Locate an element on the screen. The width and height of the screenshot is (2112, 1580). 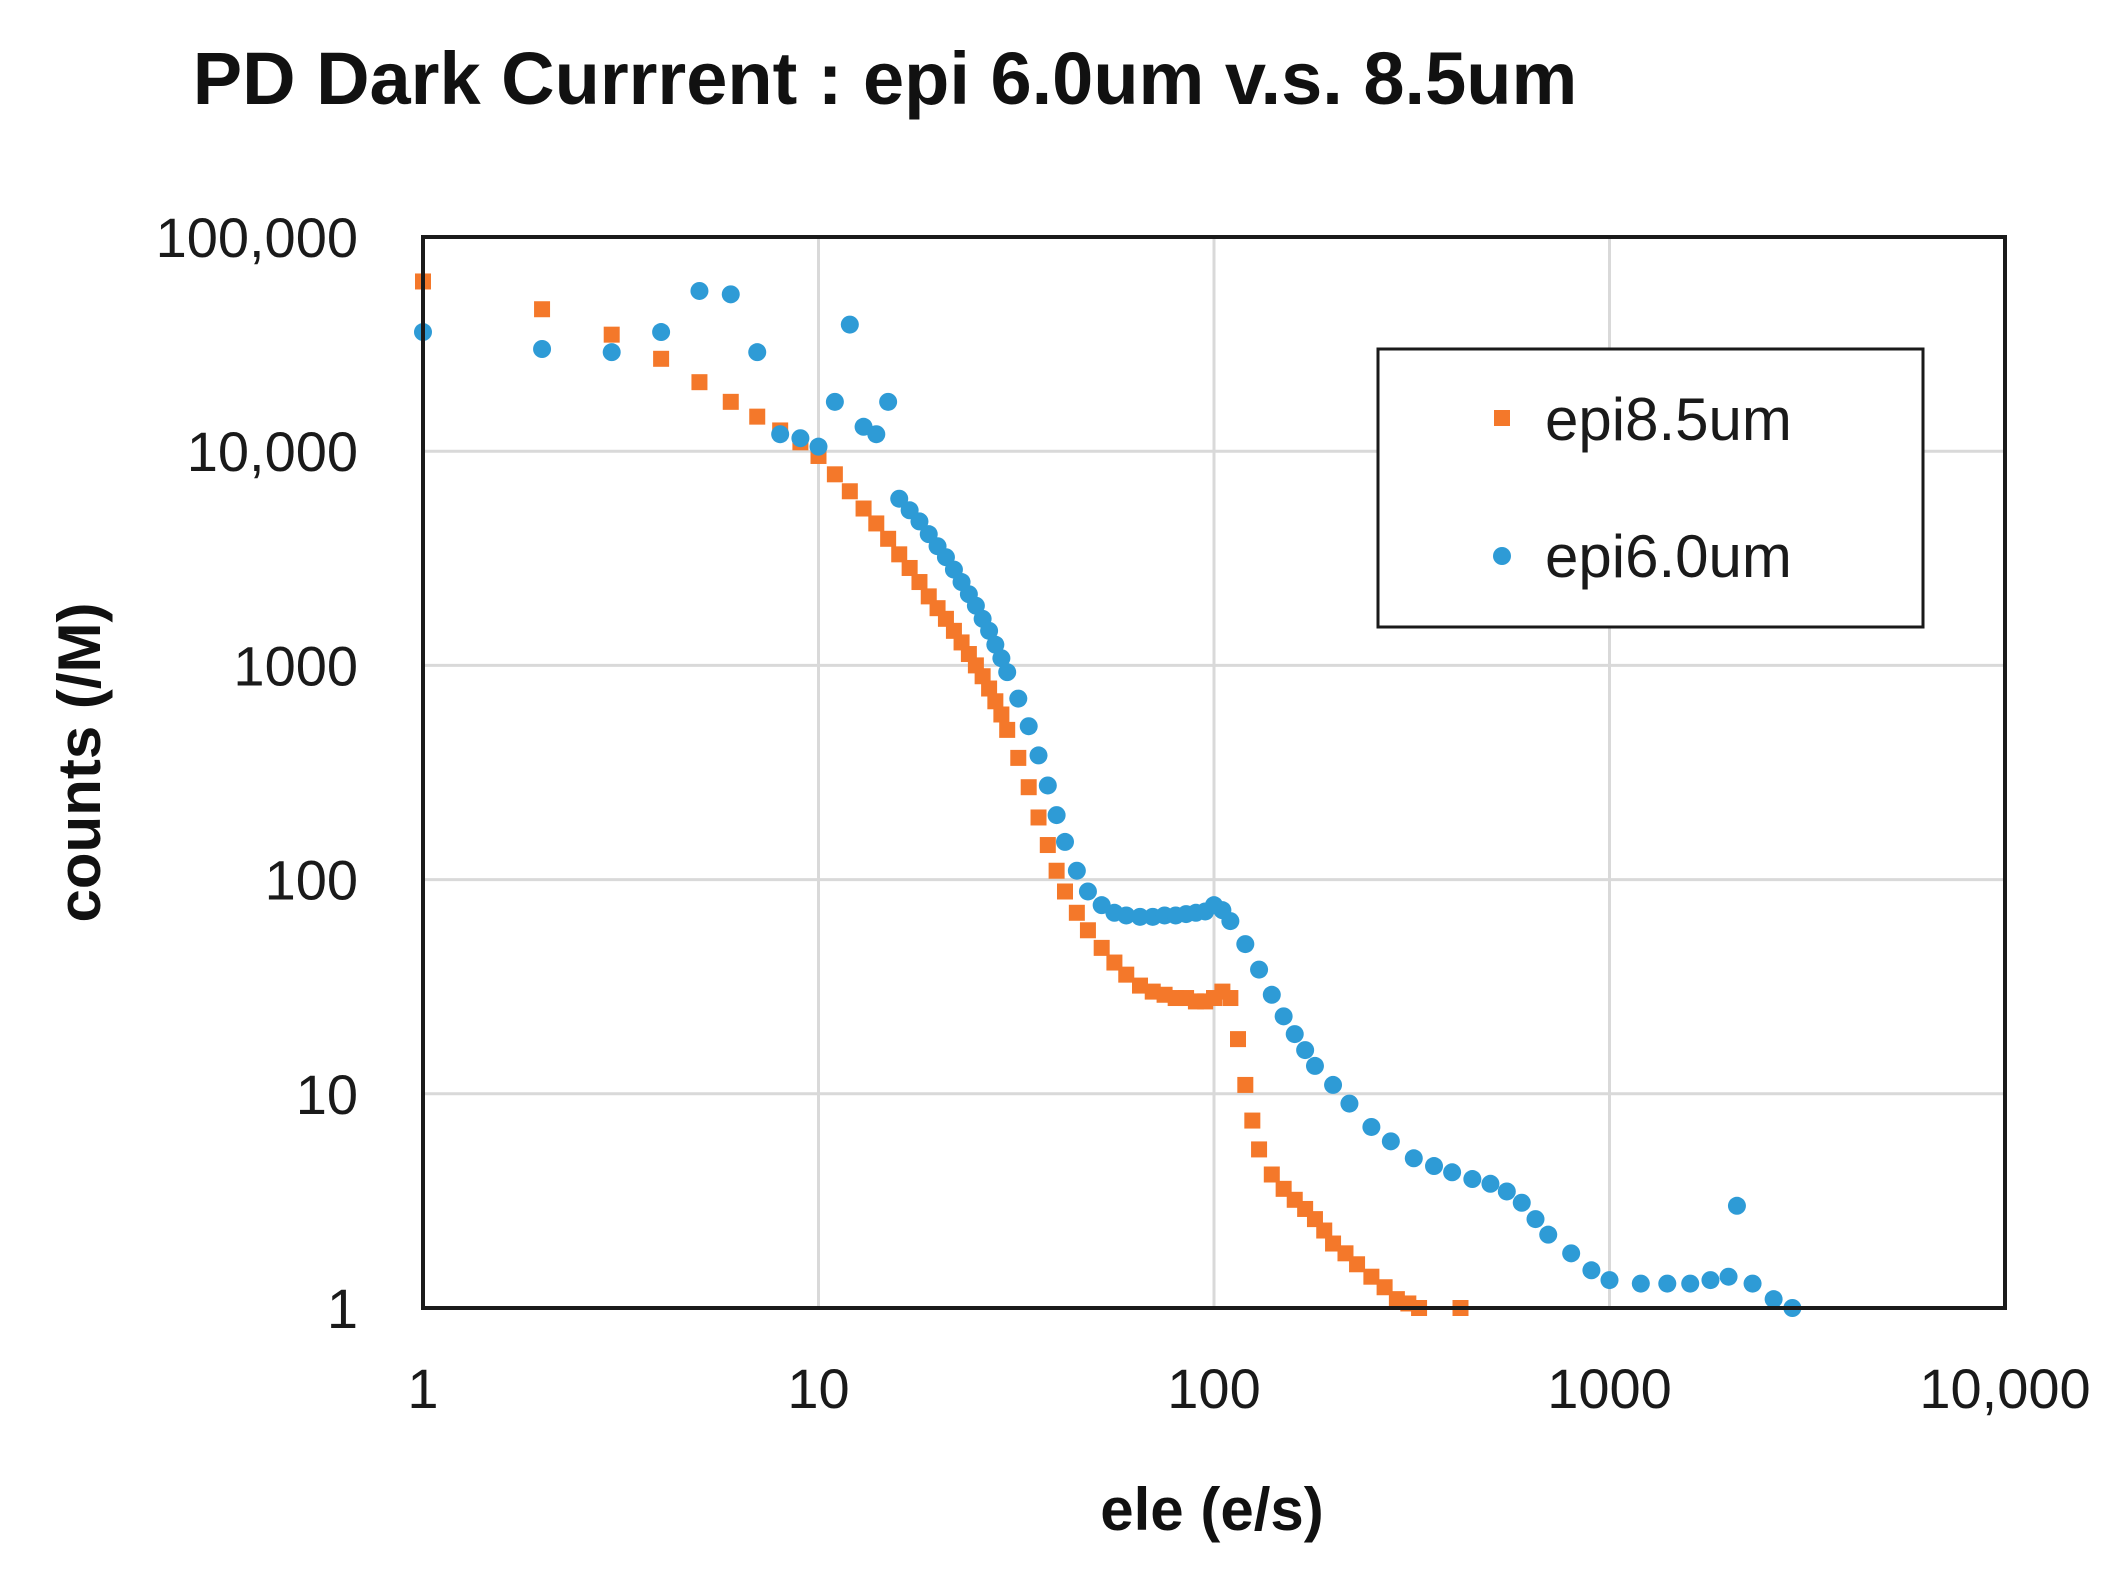
x-tick-label: 10,000 is located at coordinates (2004, 1388).